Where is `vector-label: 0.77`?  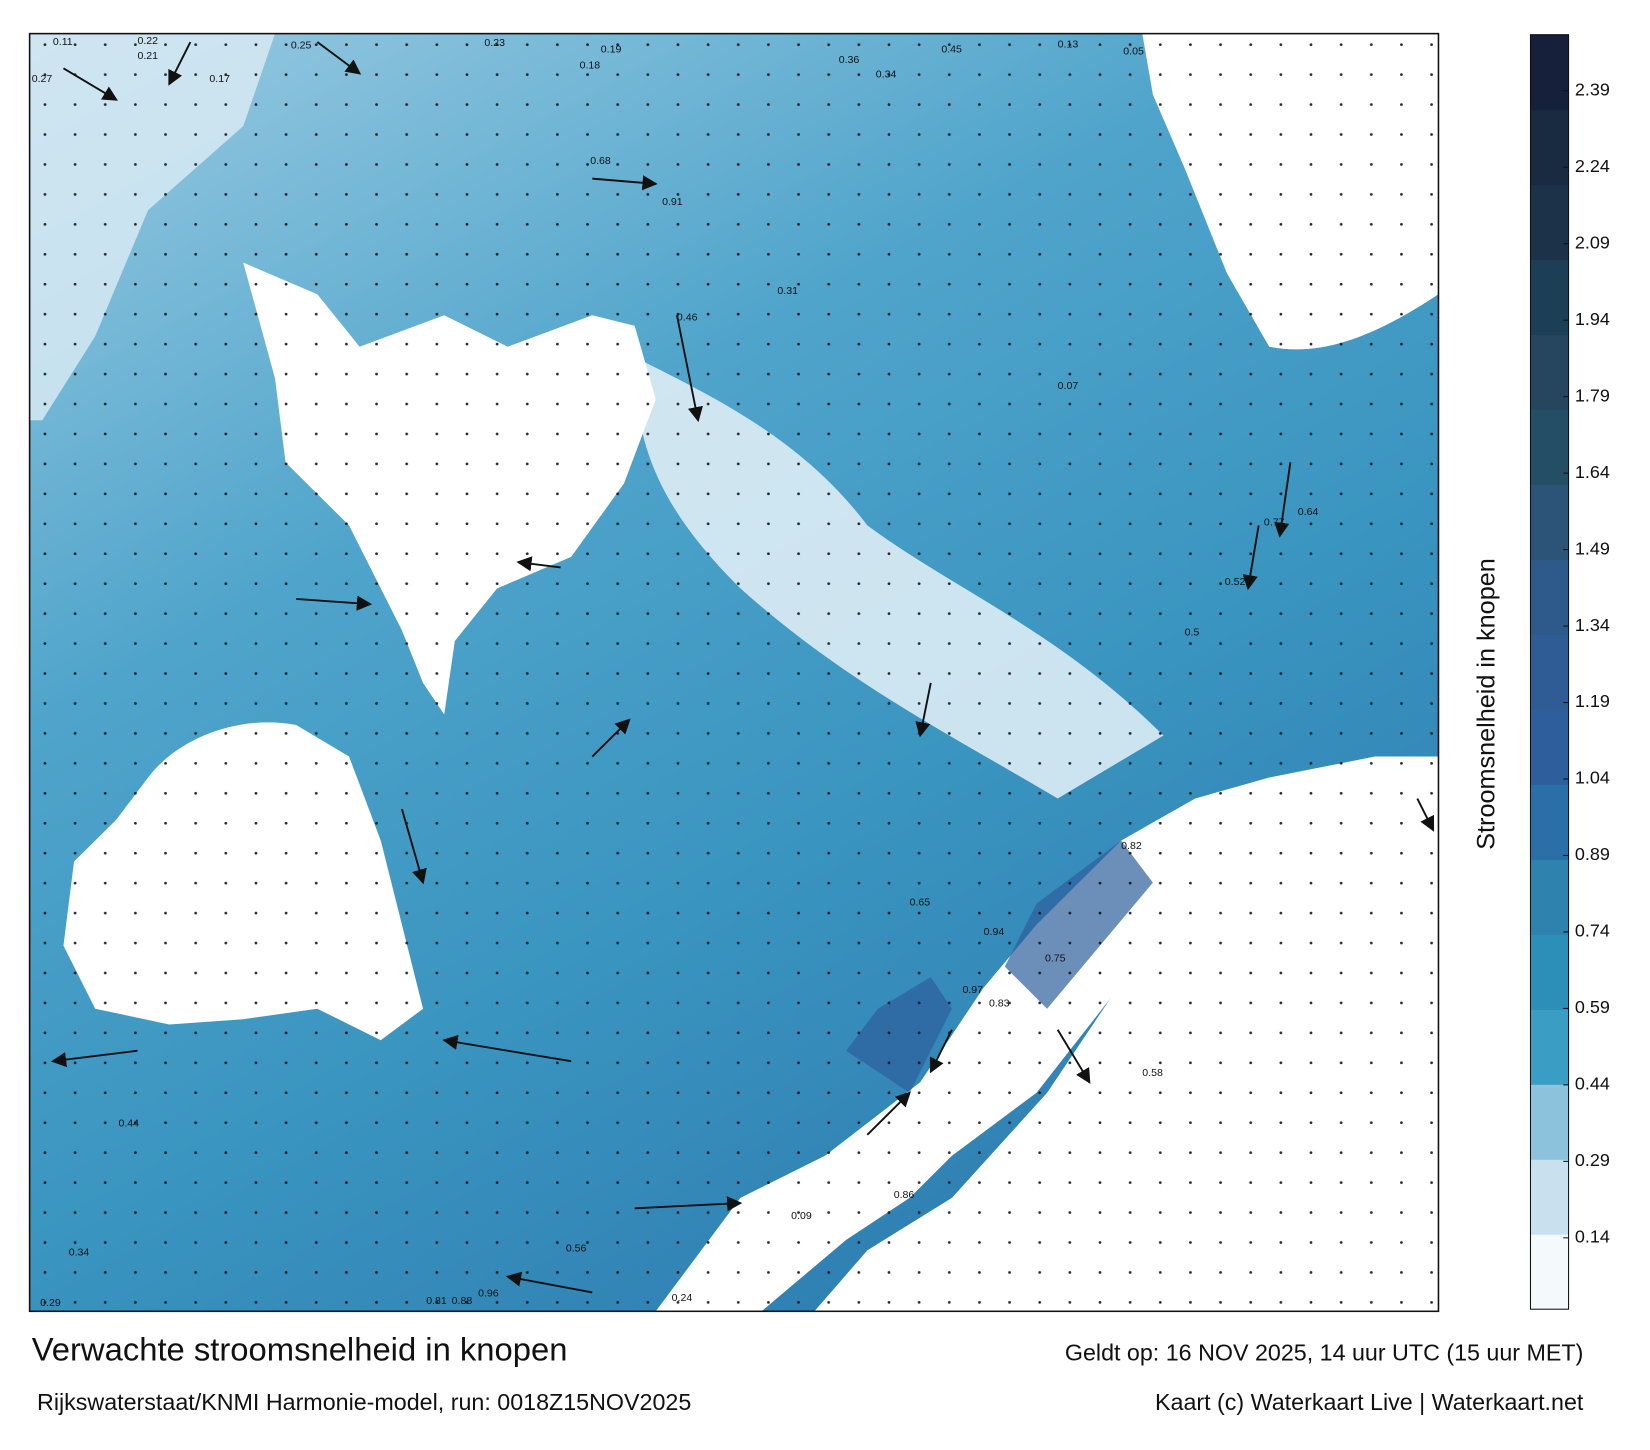
vector-label: 0.77 is located at coordinates (1274, 522).